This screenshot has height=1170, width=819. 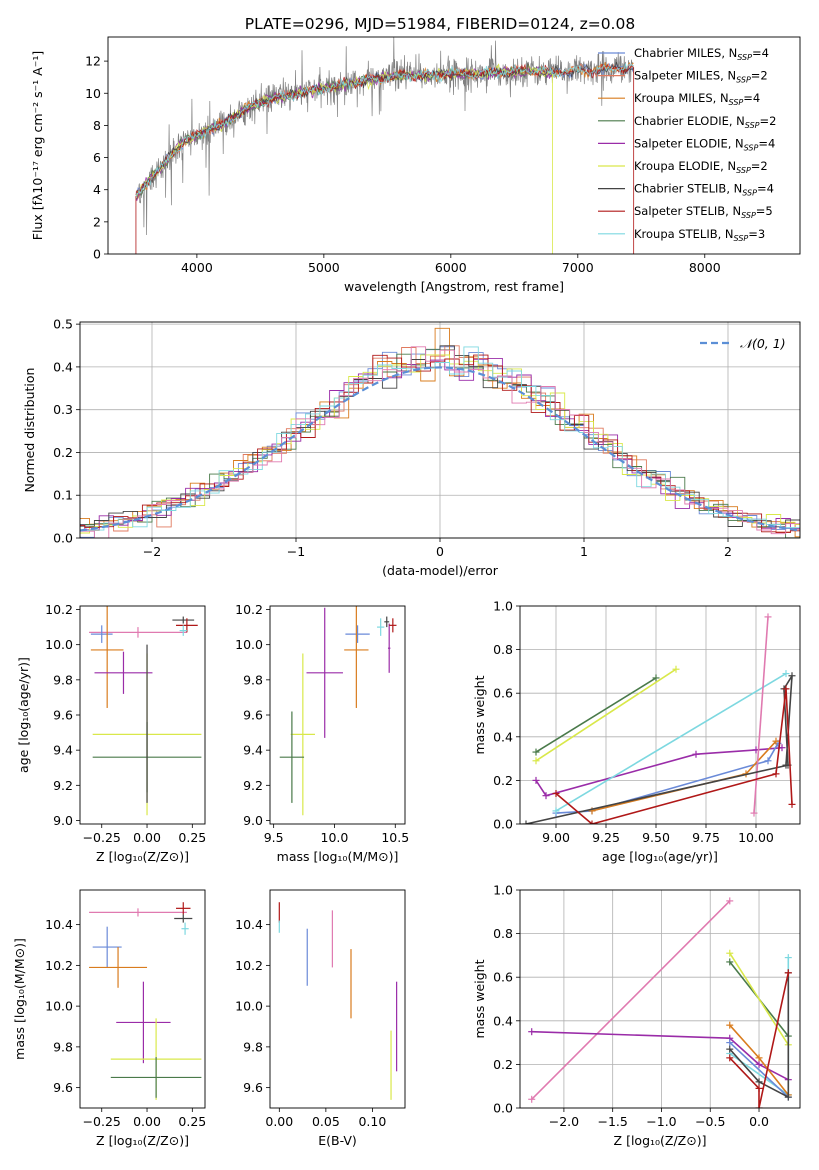 I want to click on y-tick-label: 0.2, so click(x=503, y=780).